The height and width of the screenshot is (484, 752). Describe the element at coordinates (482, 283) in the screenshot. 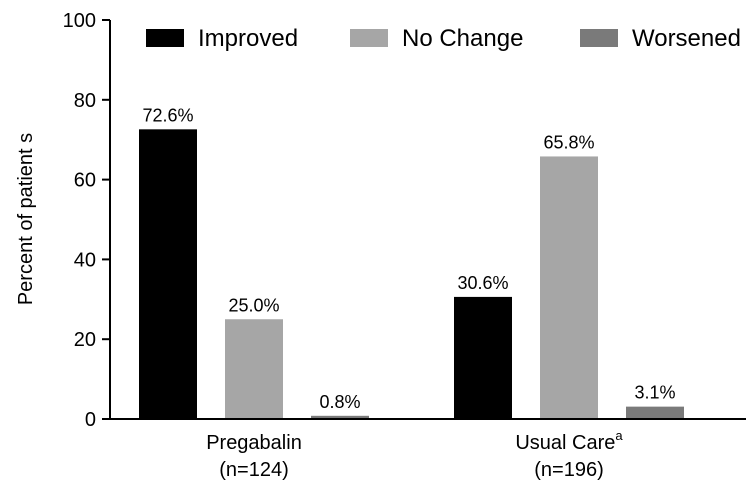

I see `data-label: 30.6%` at that location.